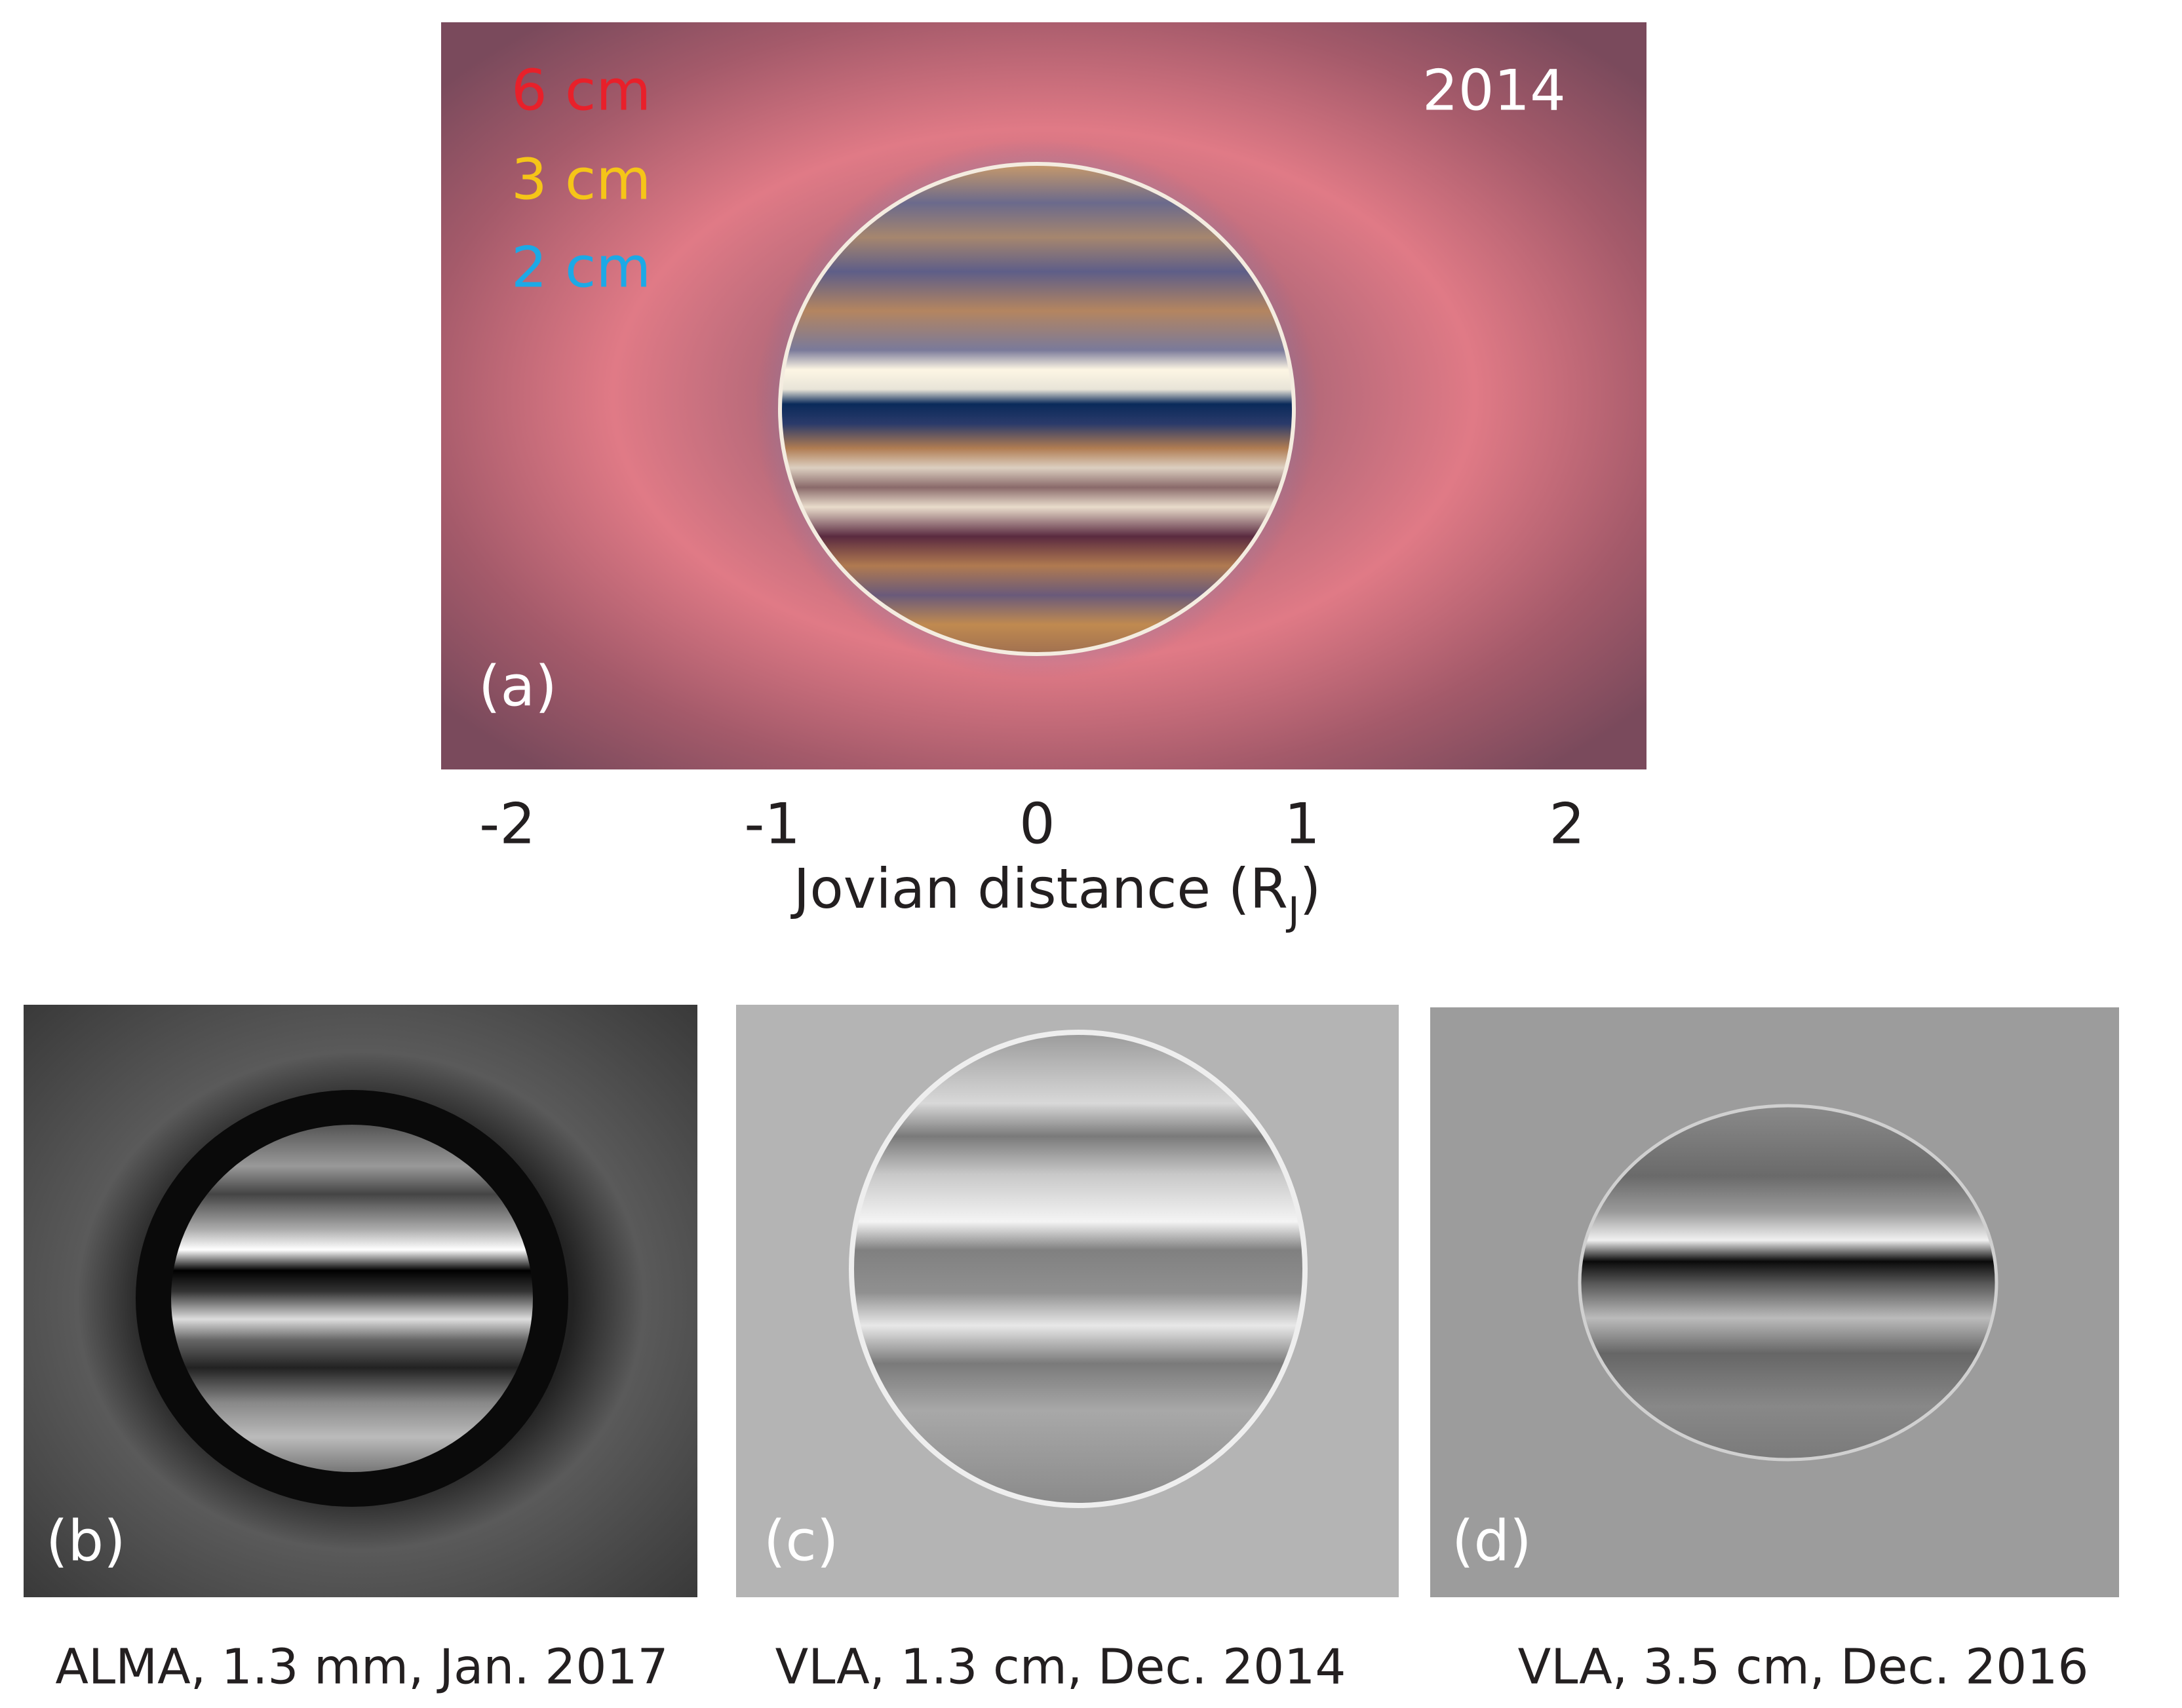 This screenshot has height=1708, width=2182. Describe the element at coordinates (361, 1667) in the screenshot. I see `caption: ALMA, 1.3 mm, Jan. 2017` at that location.